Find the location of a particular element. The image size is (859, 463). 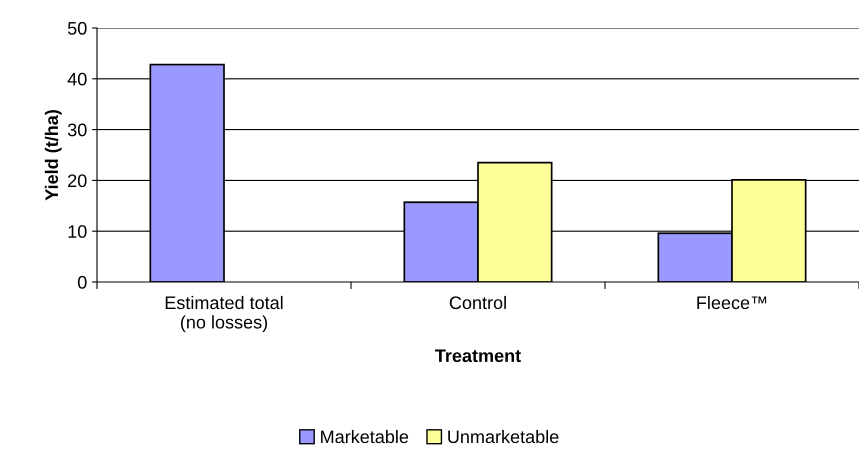

y-tick-label: 50 is located at coordinates (77, 28).